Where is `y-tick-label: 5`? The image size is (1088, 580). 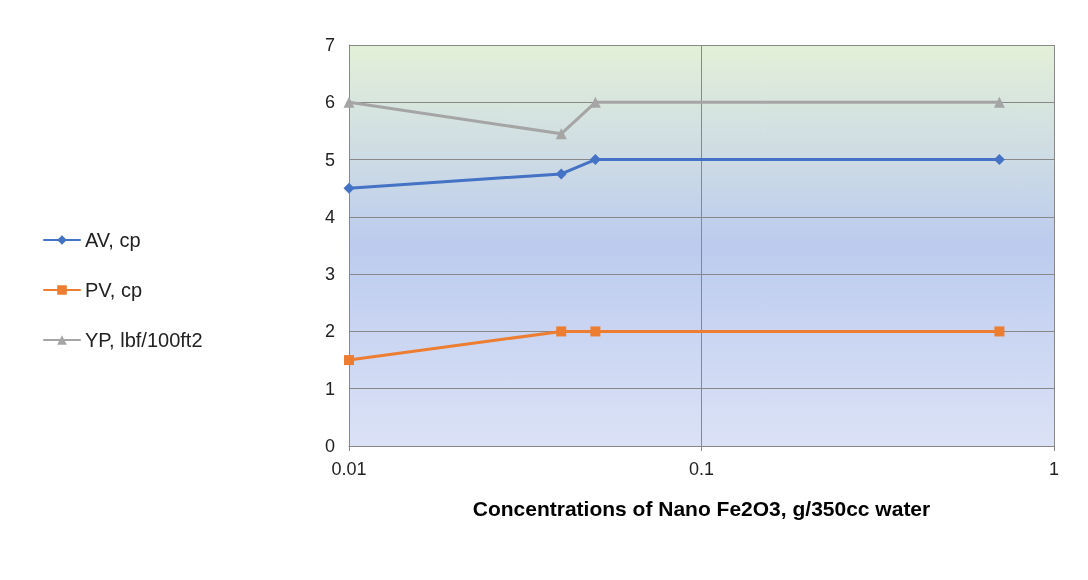 y-tick-label: 5 is located at coordinates (329, 159).